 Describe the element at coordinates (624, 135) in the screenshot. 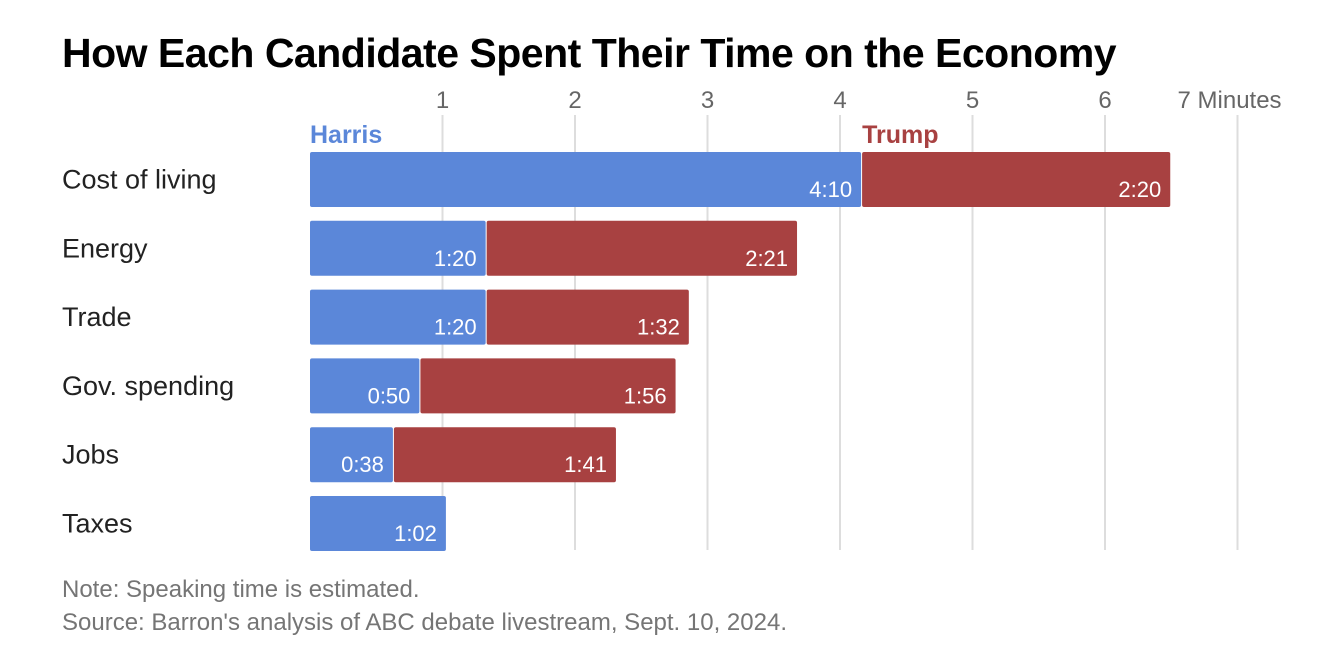

I see `legend: Harris Trump` at that location.